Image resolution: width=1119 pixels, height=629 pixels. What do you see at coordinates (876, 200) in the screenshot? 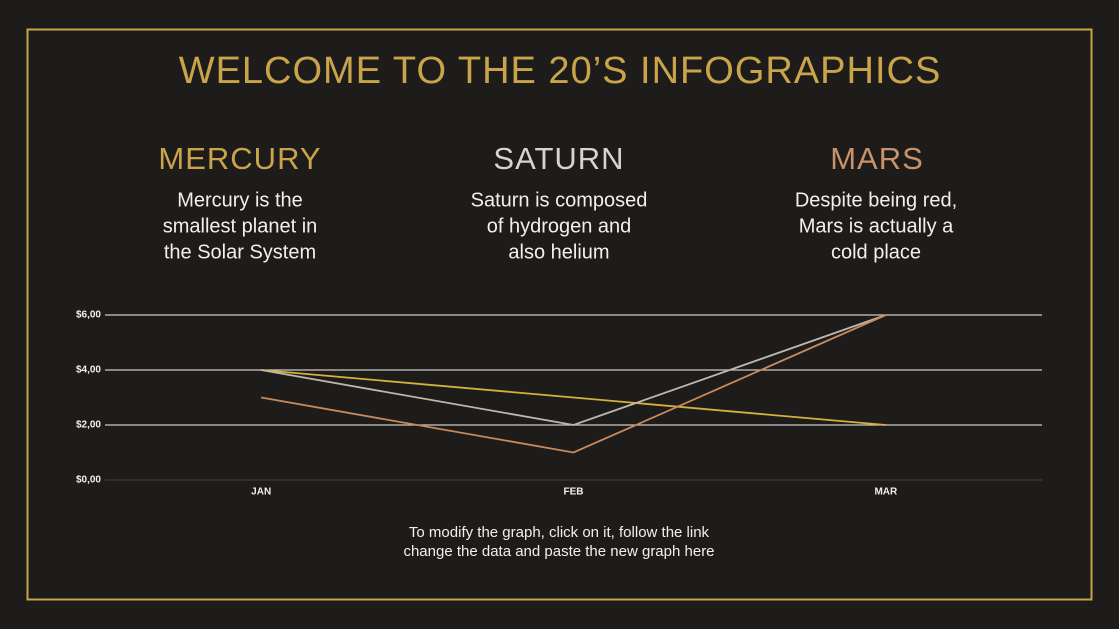
I see `column-text: Despite being red,` at bounding box center [876, 200].